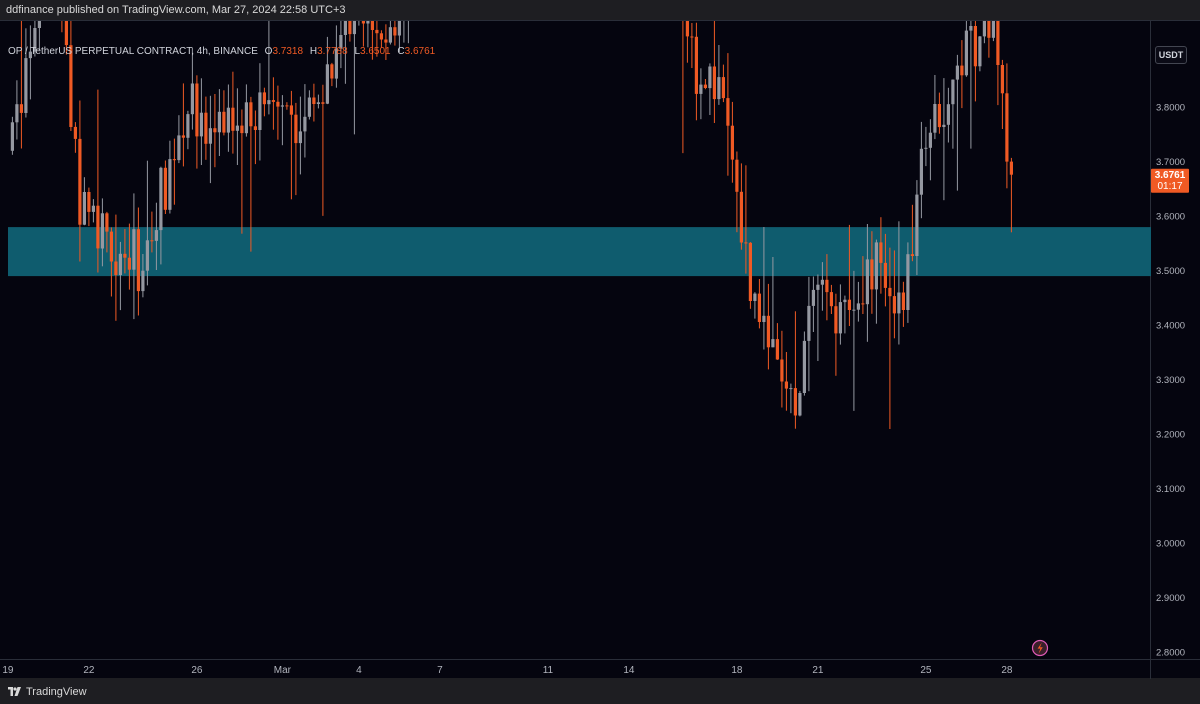  Describe the element at coordinates (1170, 380) in the screenshot. I see `price-tick-label: 3.3000` at that location.